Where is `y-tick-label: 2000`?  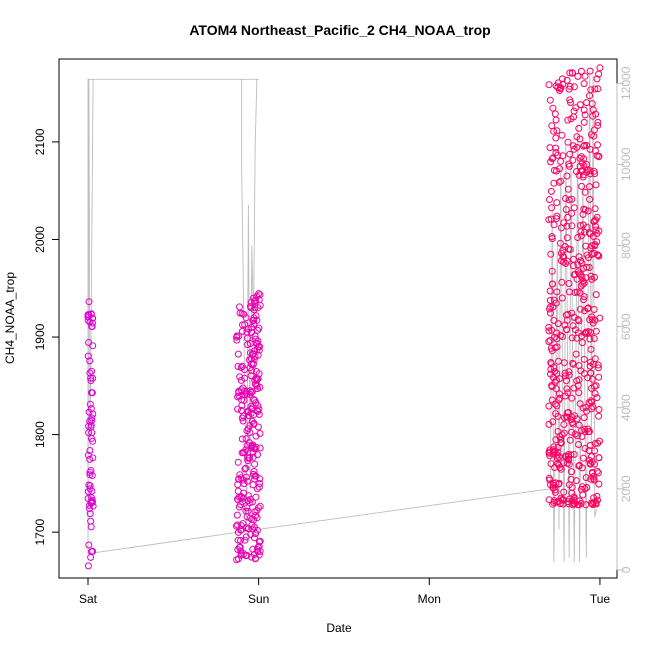 y-tick-label: 2000 is located at coordinates (40, 239).